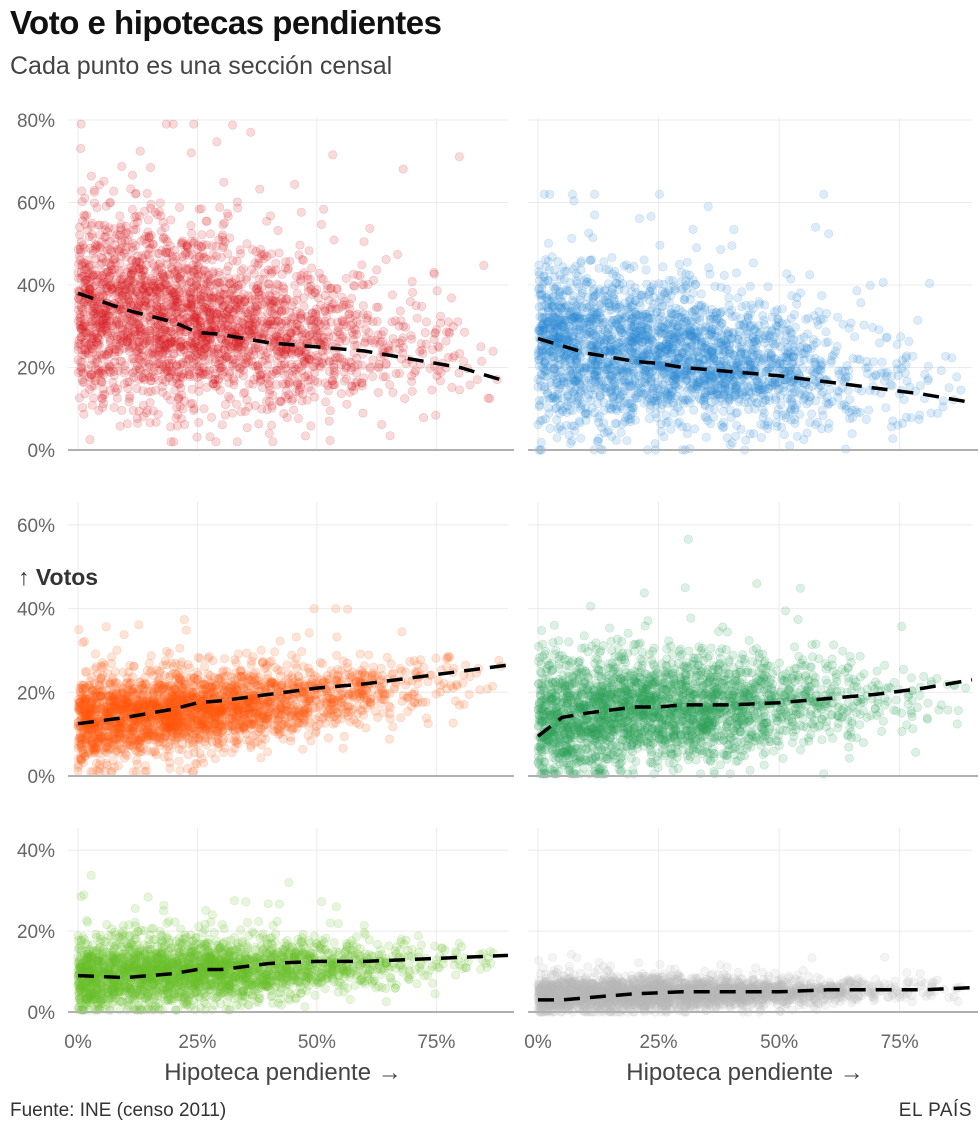 Image resolution: width=980 pixels, height=1132 pixels. I want to click on y-tick-label: 80%, so click(36, 121).